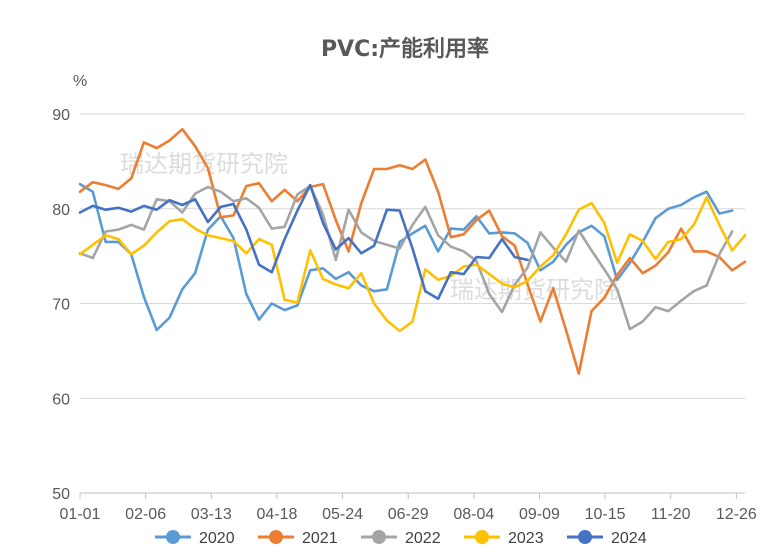  Describe the element at coordinates (605, 514) in the screenshot. I see `x-tick-label: 10-15` at that location.